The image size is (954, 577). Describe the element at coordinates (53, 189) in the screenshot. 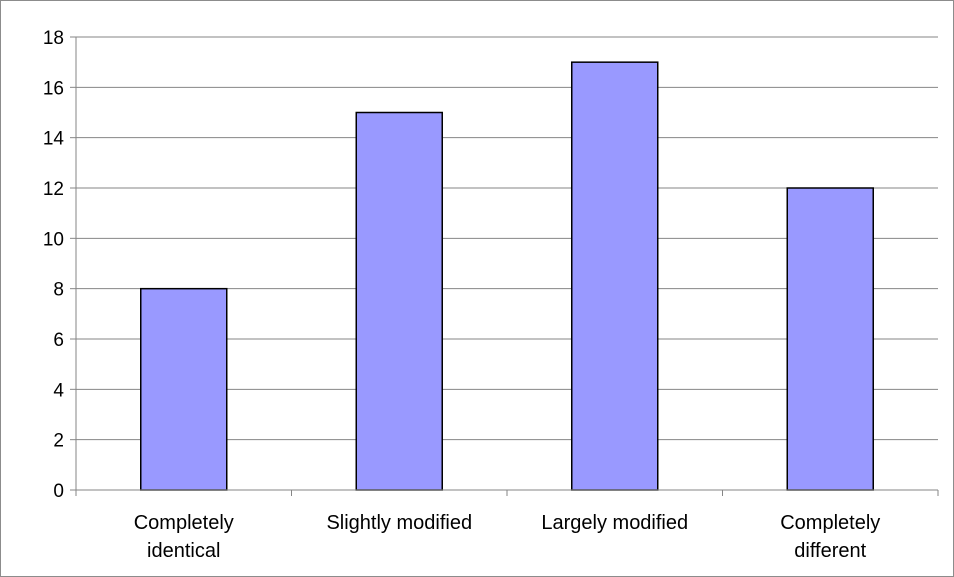

I see `y-tick-label: 12` at that location.